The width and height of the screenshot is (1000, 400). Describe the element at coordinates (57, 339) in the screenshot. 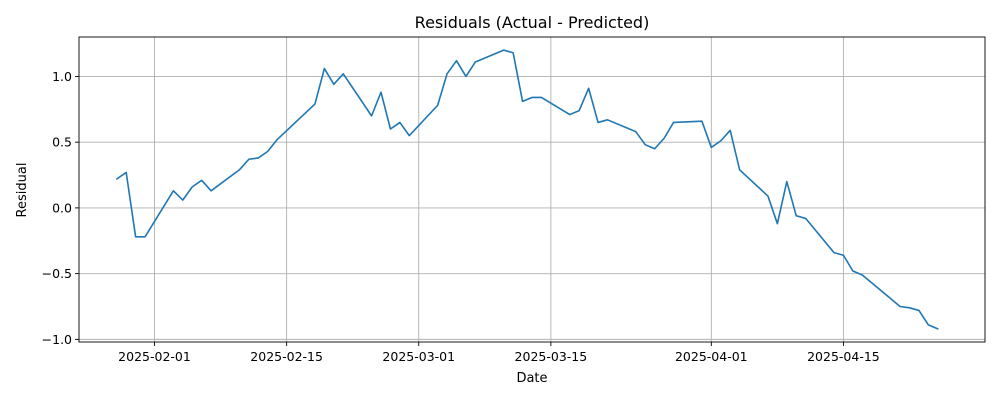

I see `y-tick-label: −1.0` at that location.